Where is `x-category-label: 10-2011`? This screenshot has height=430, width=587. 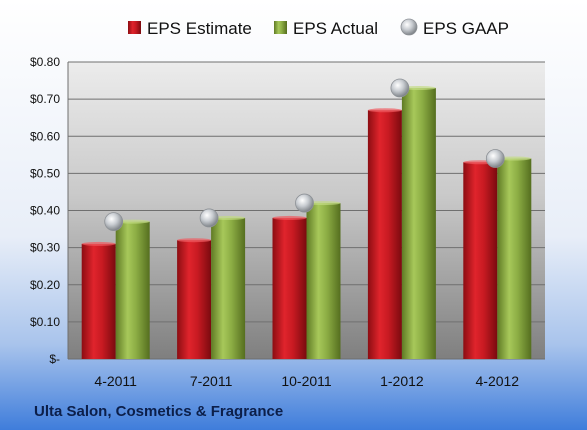 x-category-label: 10-2011 is located at coordinates (306, 381).